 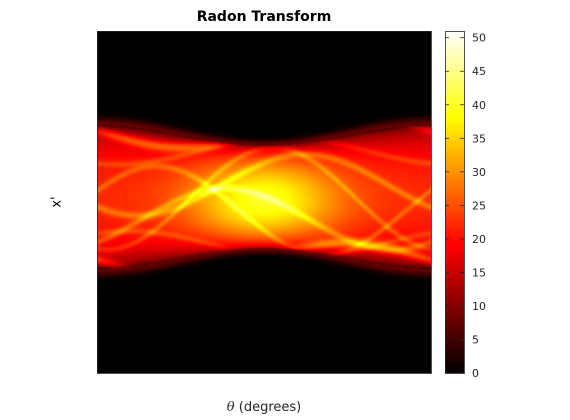 I want to click on colorbar, so click(x=454, y=202).